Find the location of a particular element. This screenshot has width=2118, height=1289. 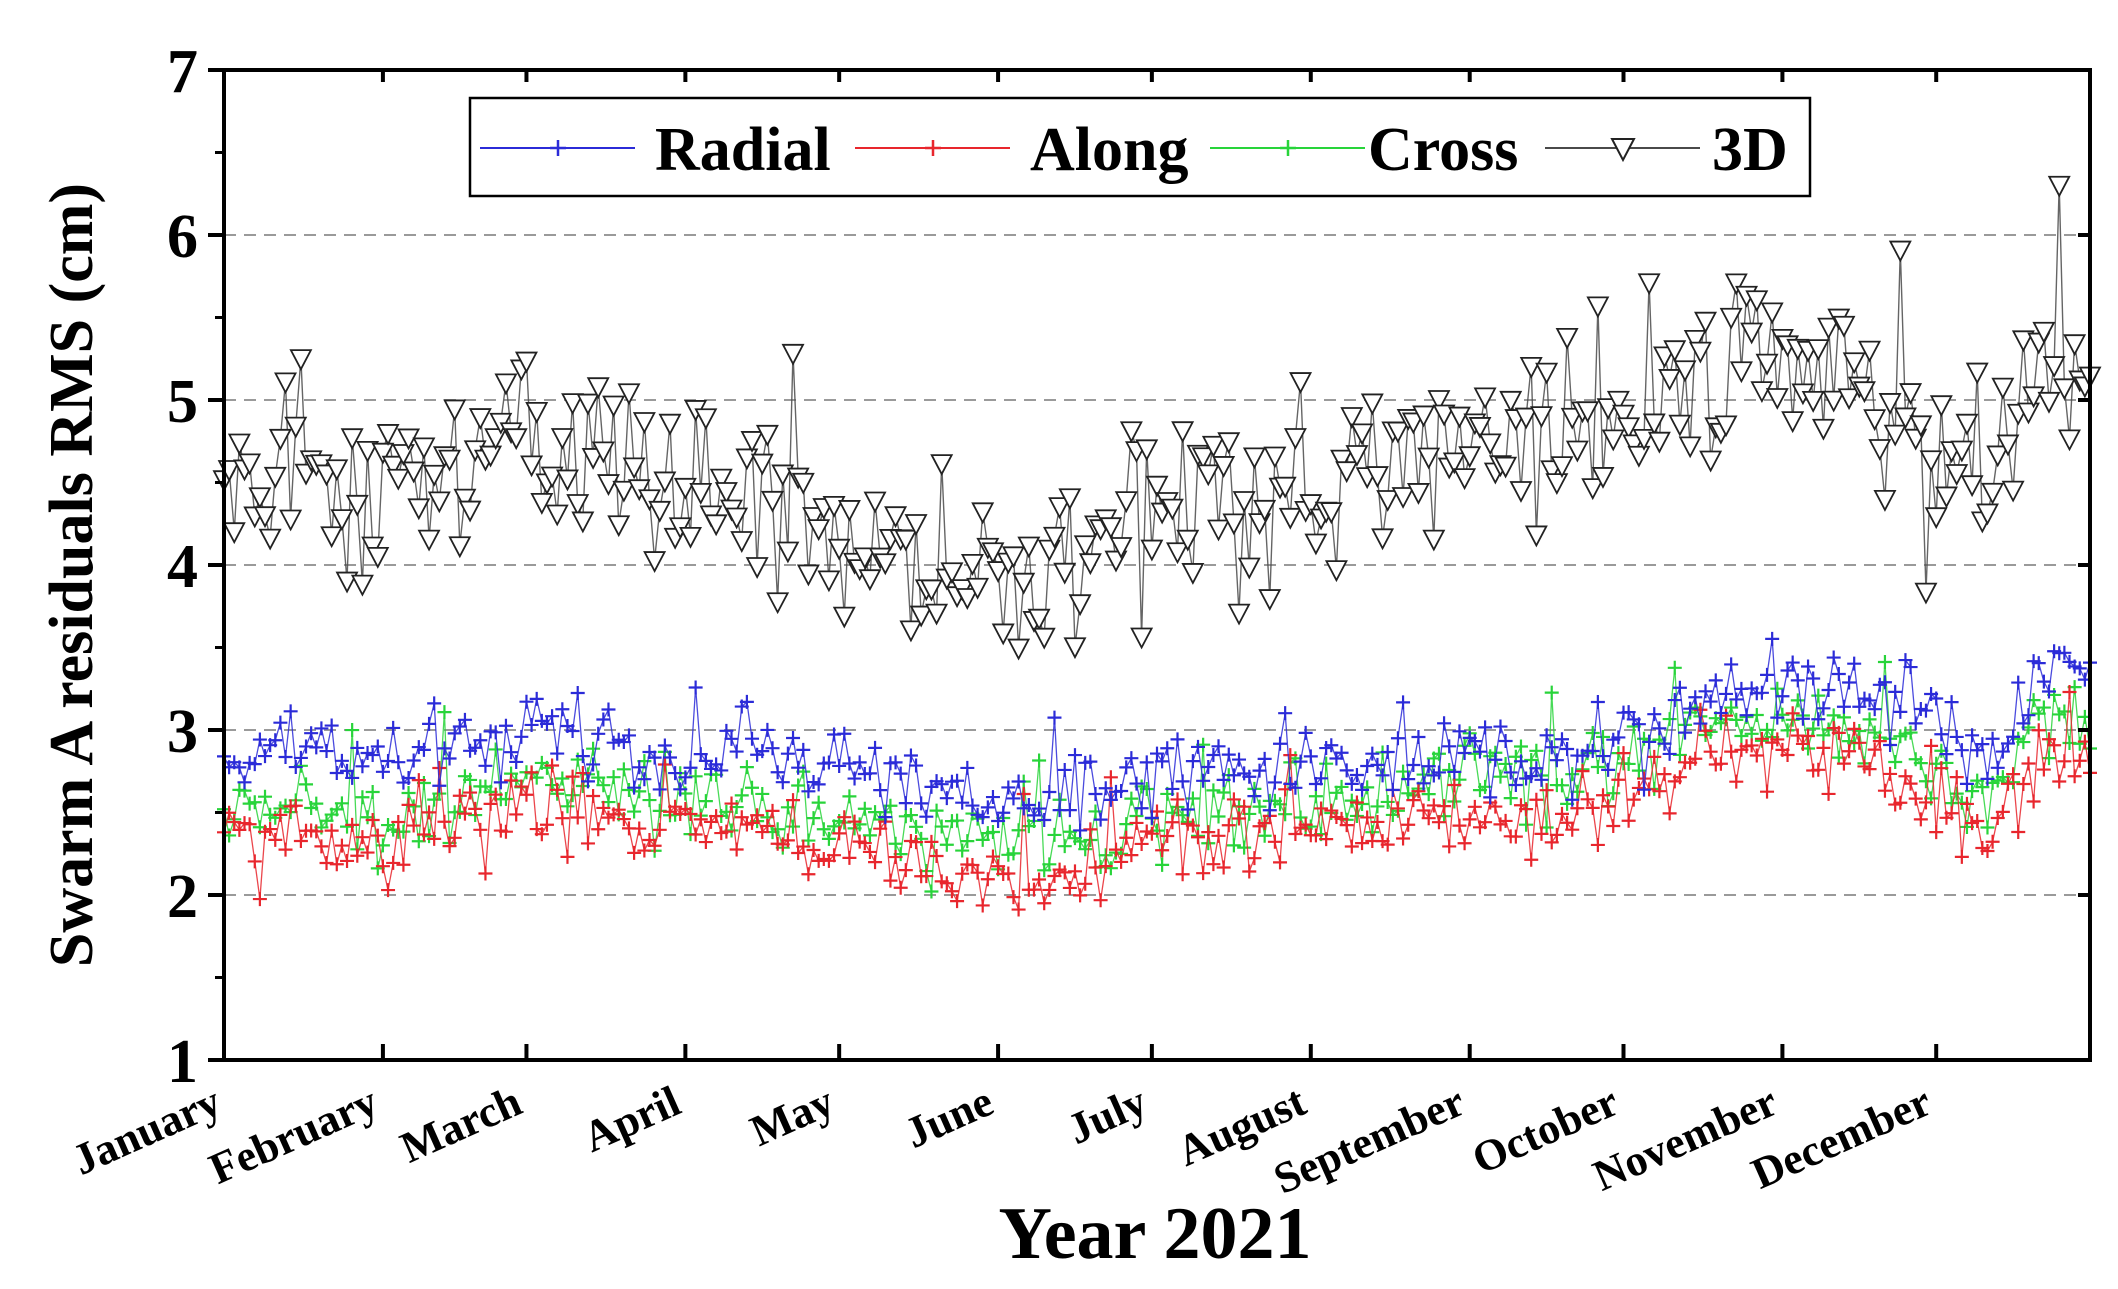

legend-marker-3d is located at coordinates (1623, 150).